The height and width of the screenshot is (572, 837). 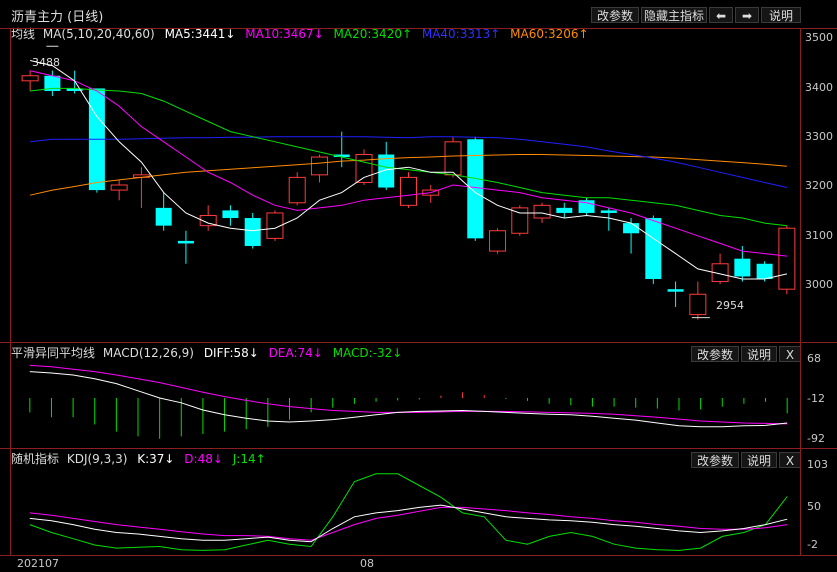 What do you see at coordinates (817, 464) in the screenshot?
I see `kdj-tick: 103` at bounding box center [817, 464].